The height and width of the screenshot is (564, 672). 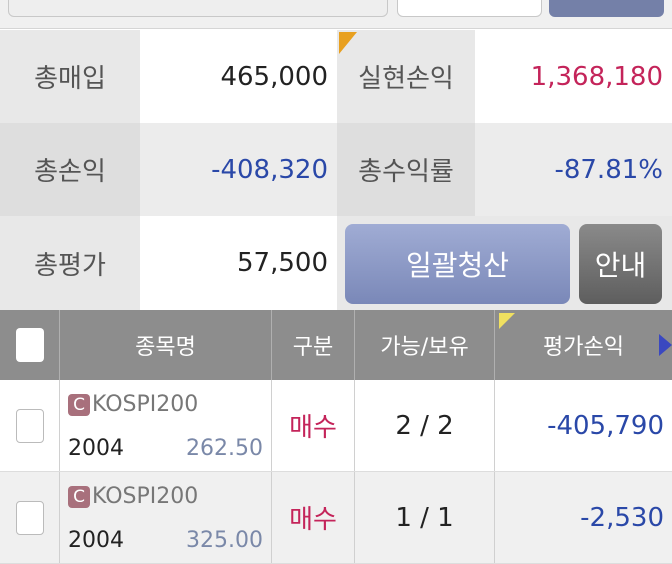 What do you see at coordinates (313, 345) in the screenshot?
I see `header-side: 구분` at bounding box center [313, 345].